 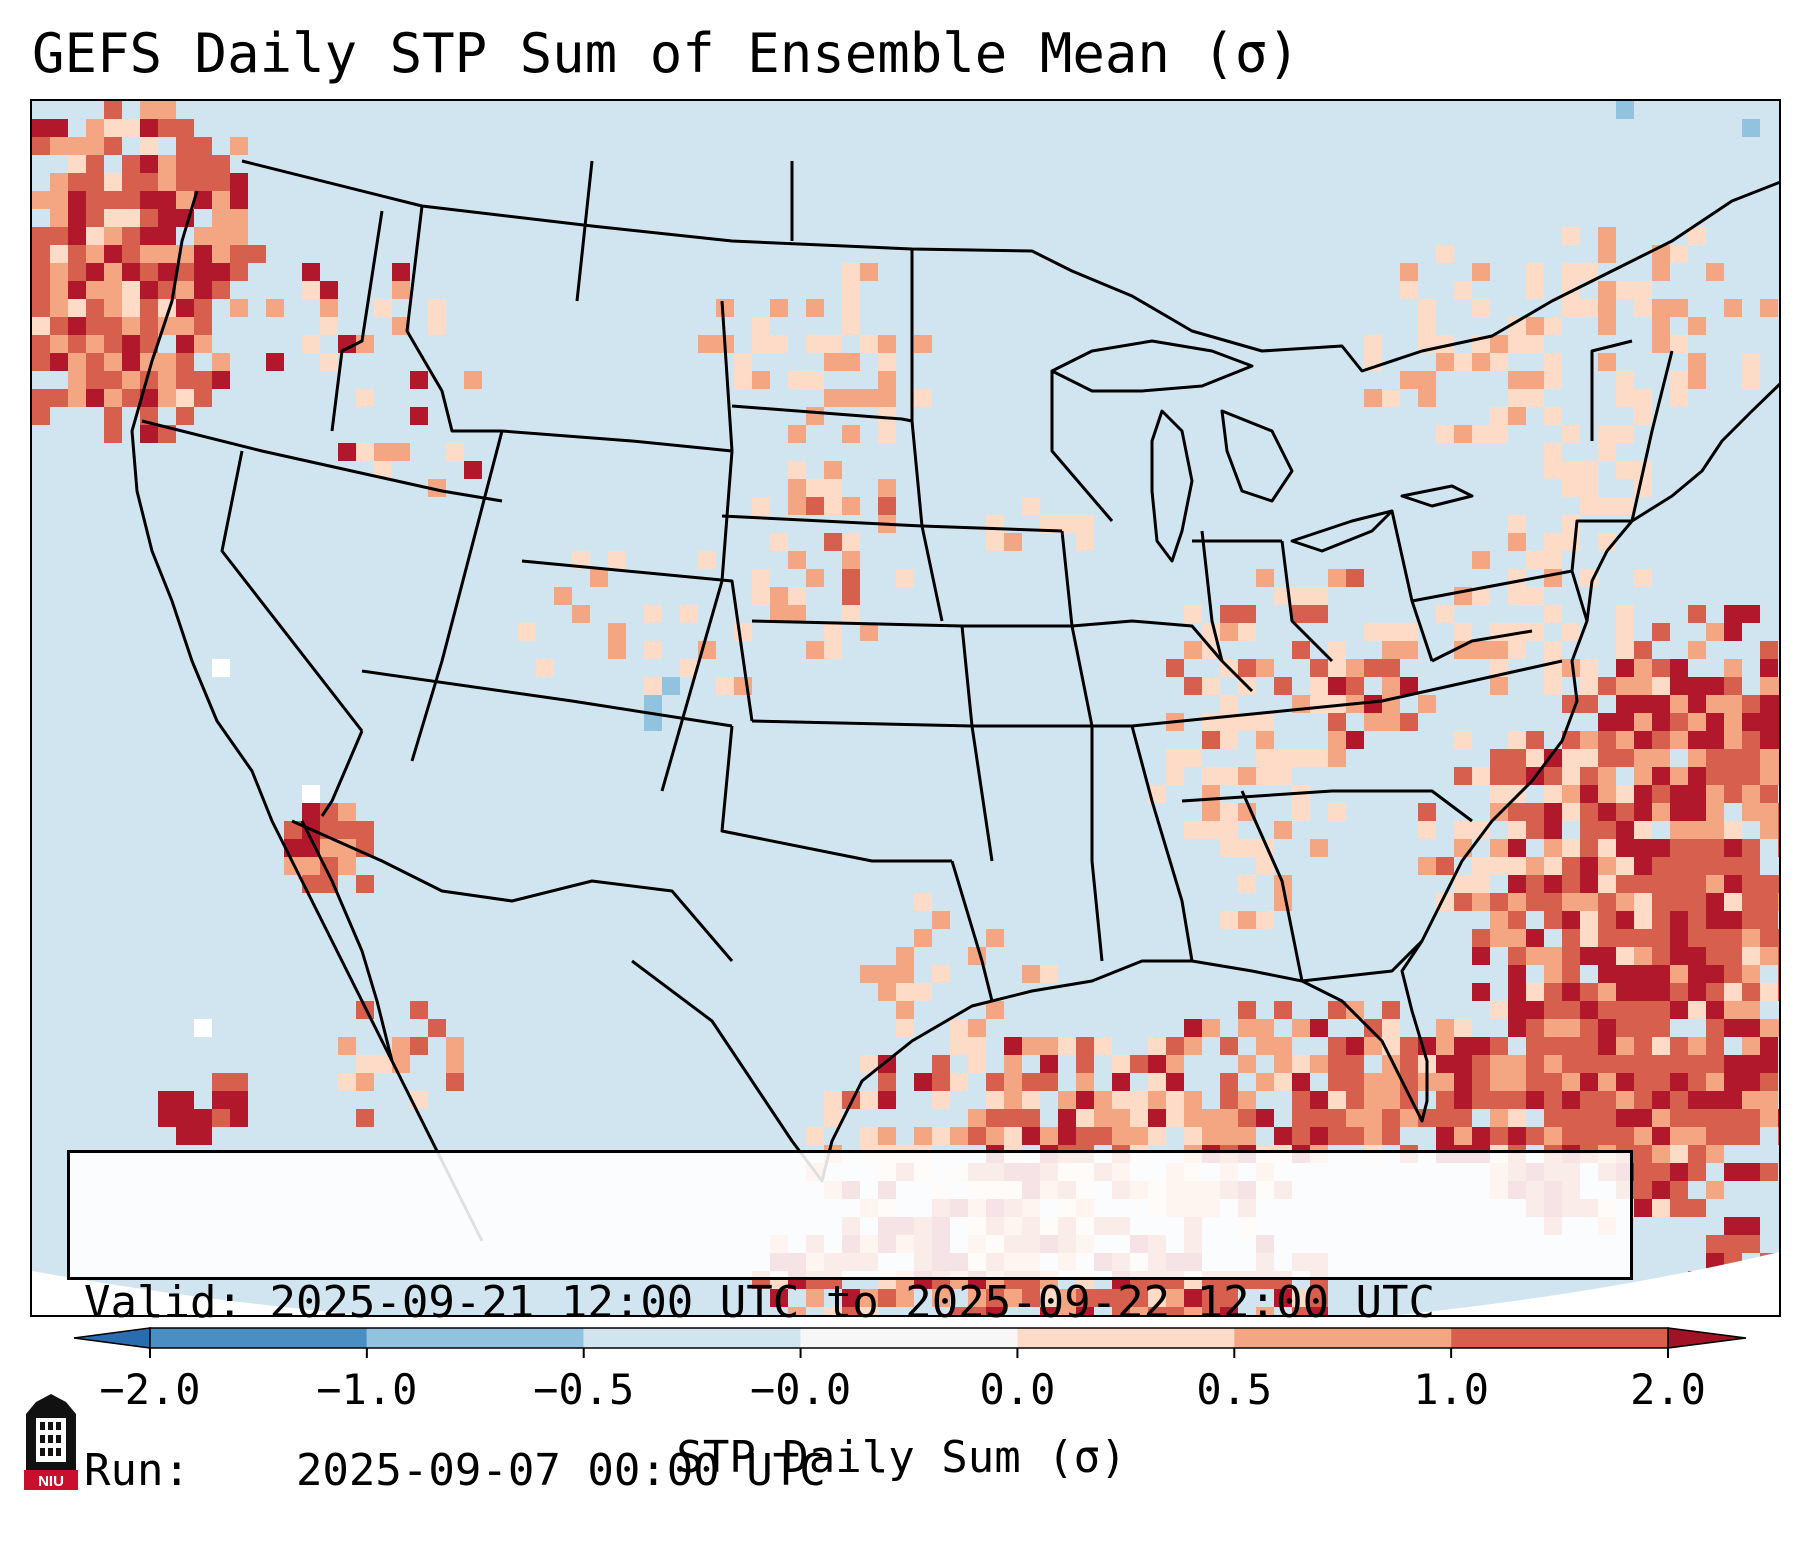 What do you see at coordinates (560, 1470) in the screenshot?
I see `run-value: 2025-09-07 00:00 UTC` at bounding box center [560, 1470].